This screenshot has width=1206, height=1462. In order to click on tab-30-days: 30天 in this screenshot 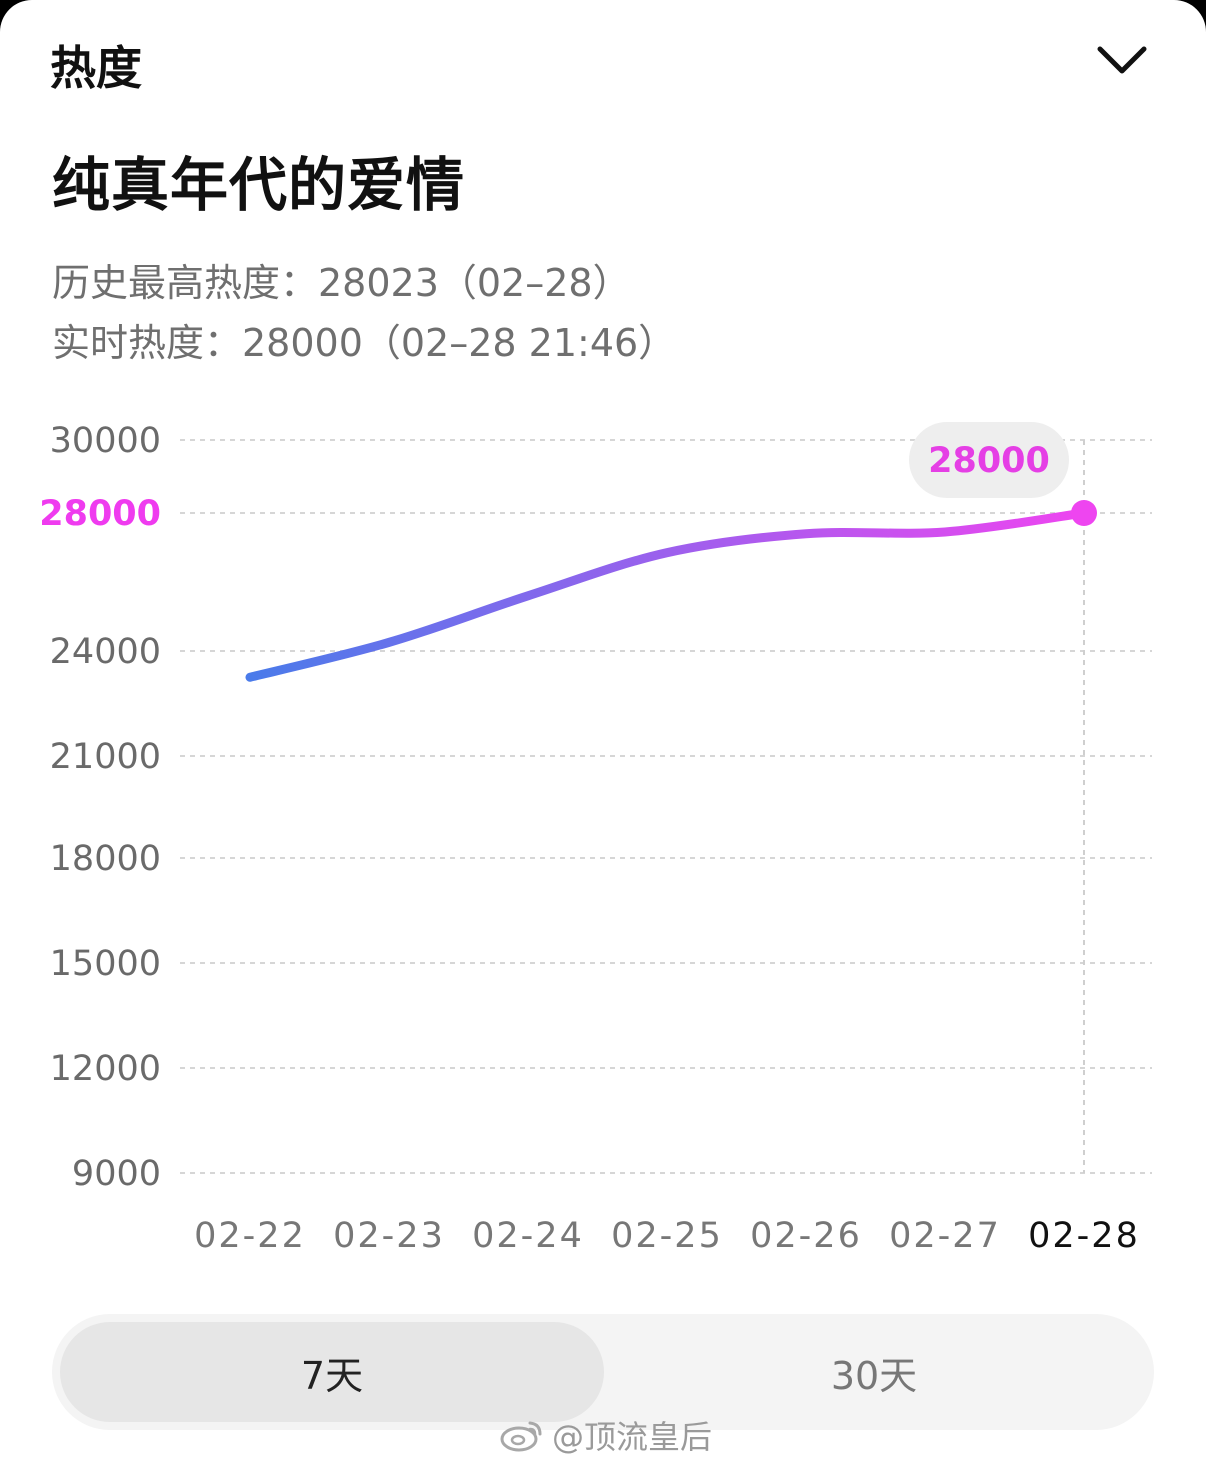, I will do `click(874, 1375)`.